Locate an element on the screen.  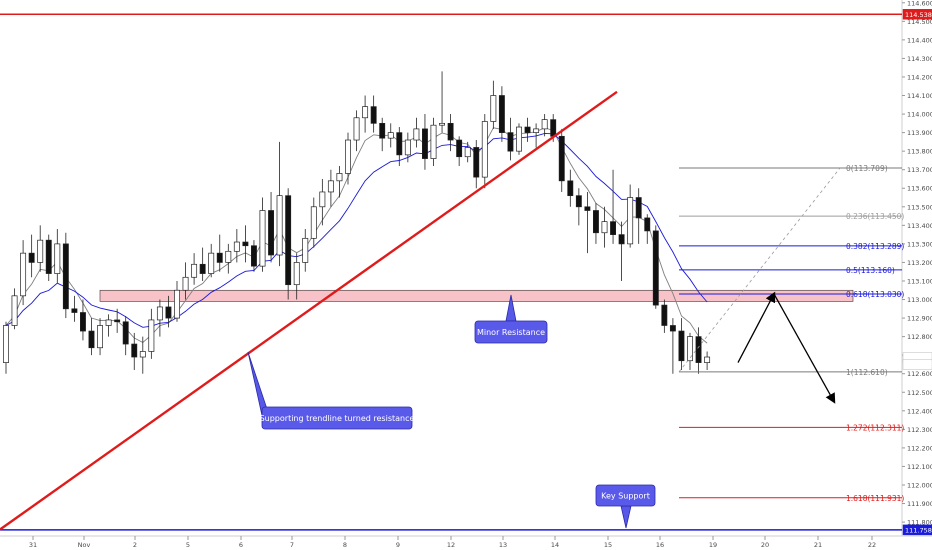
y-tick-label: 113.600 is located at coordinates (919, 189).